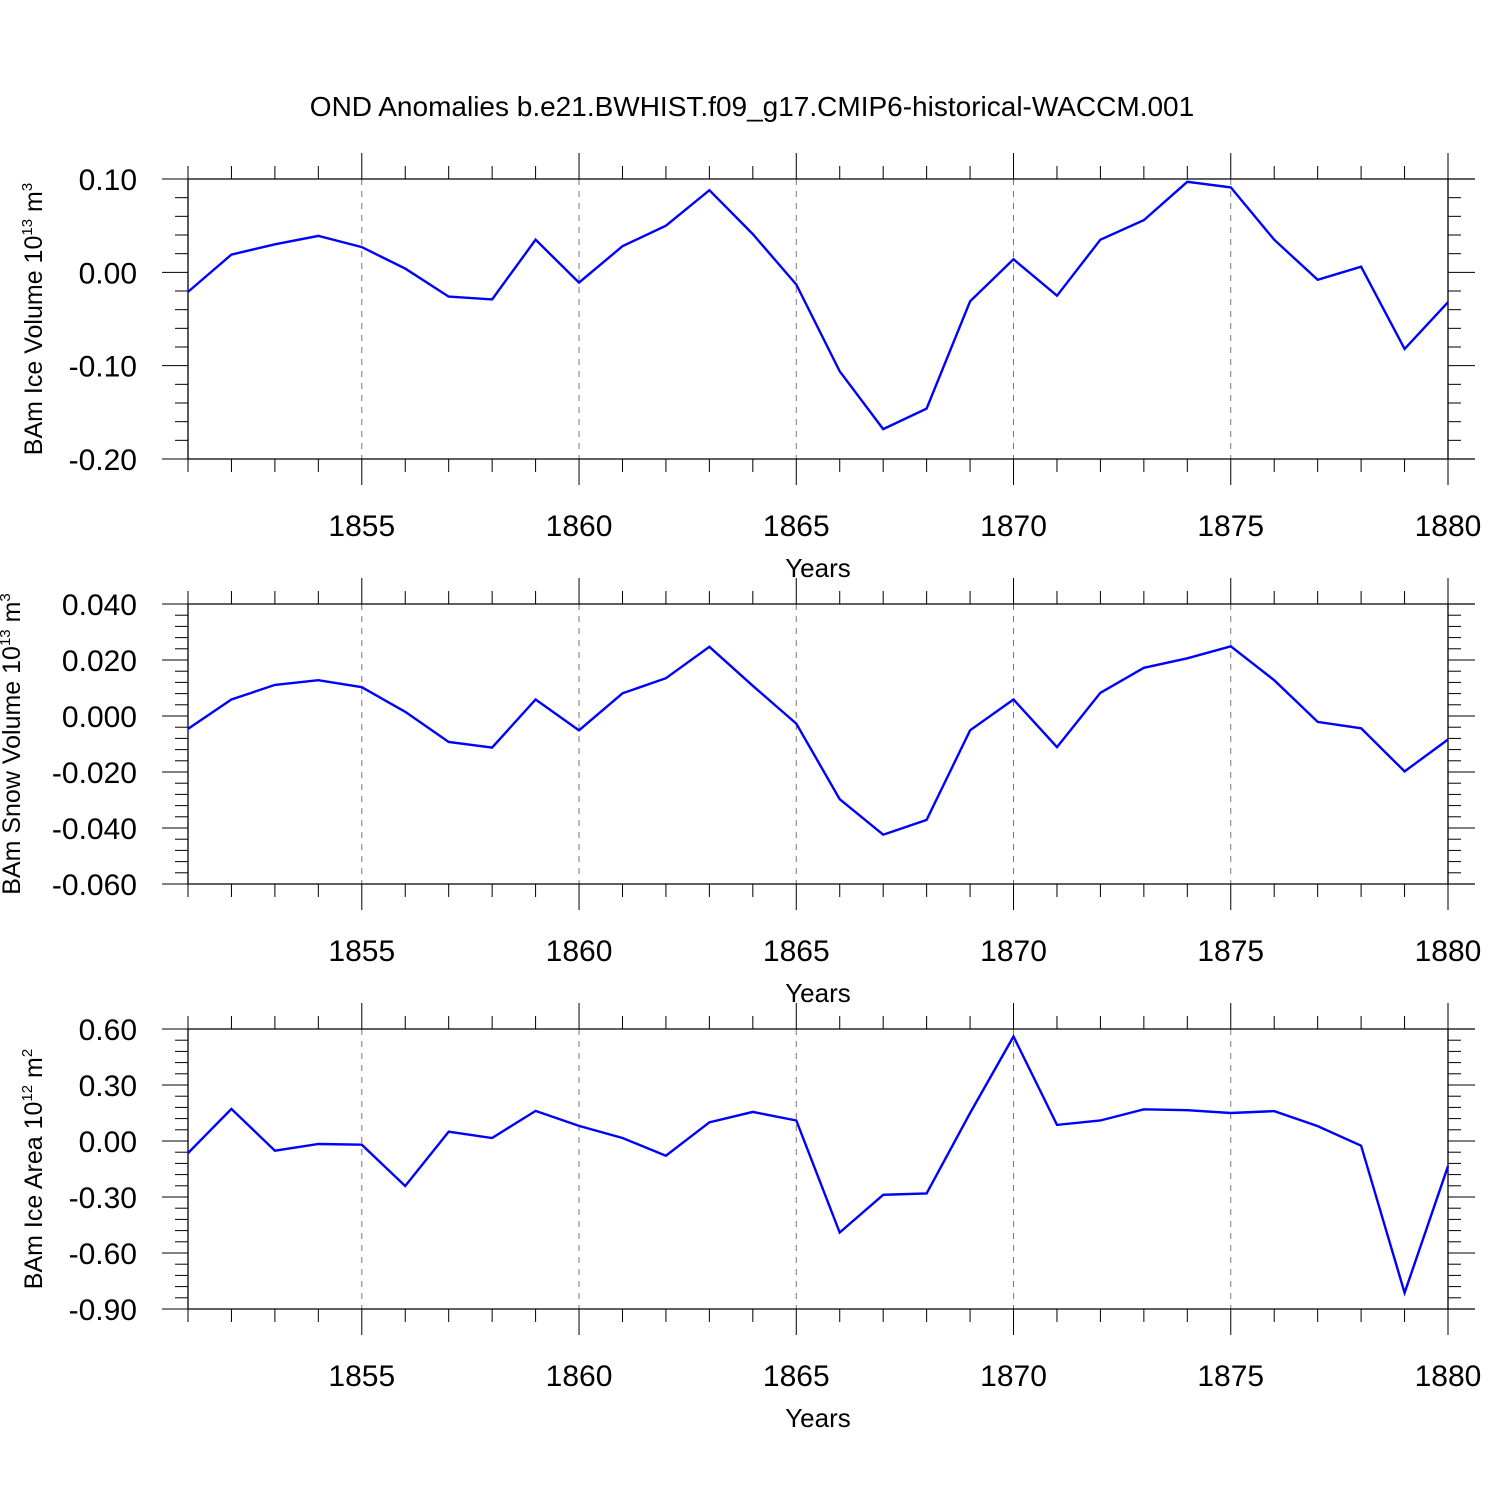 This screenshot has height=1500, width=1500. I want to click on y-tick-label: -0.20, so click(103, 460).